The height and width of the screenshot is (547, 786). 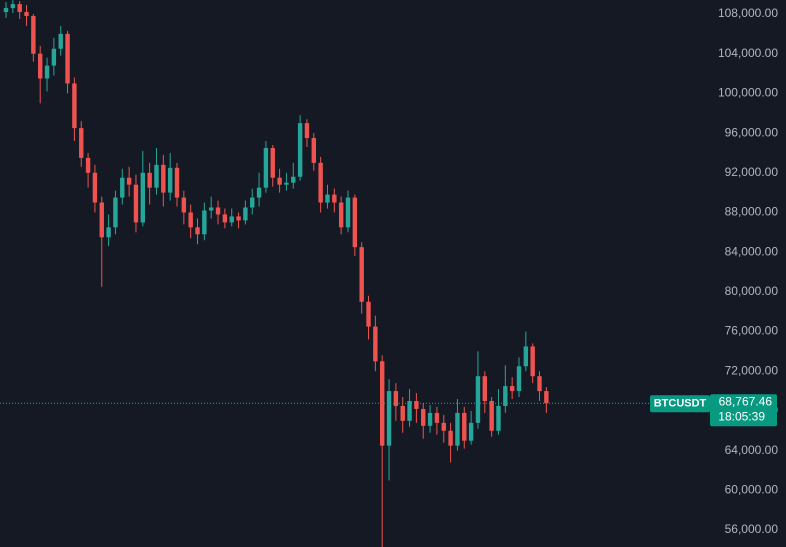 I want to click on price-label: 68,767.46, so click(x=746, y=401).